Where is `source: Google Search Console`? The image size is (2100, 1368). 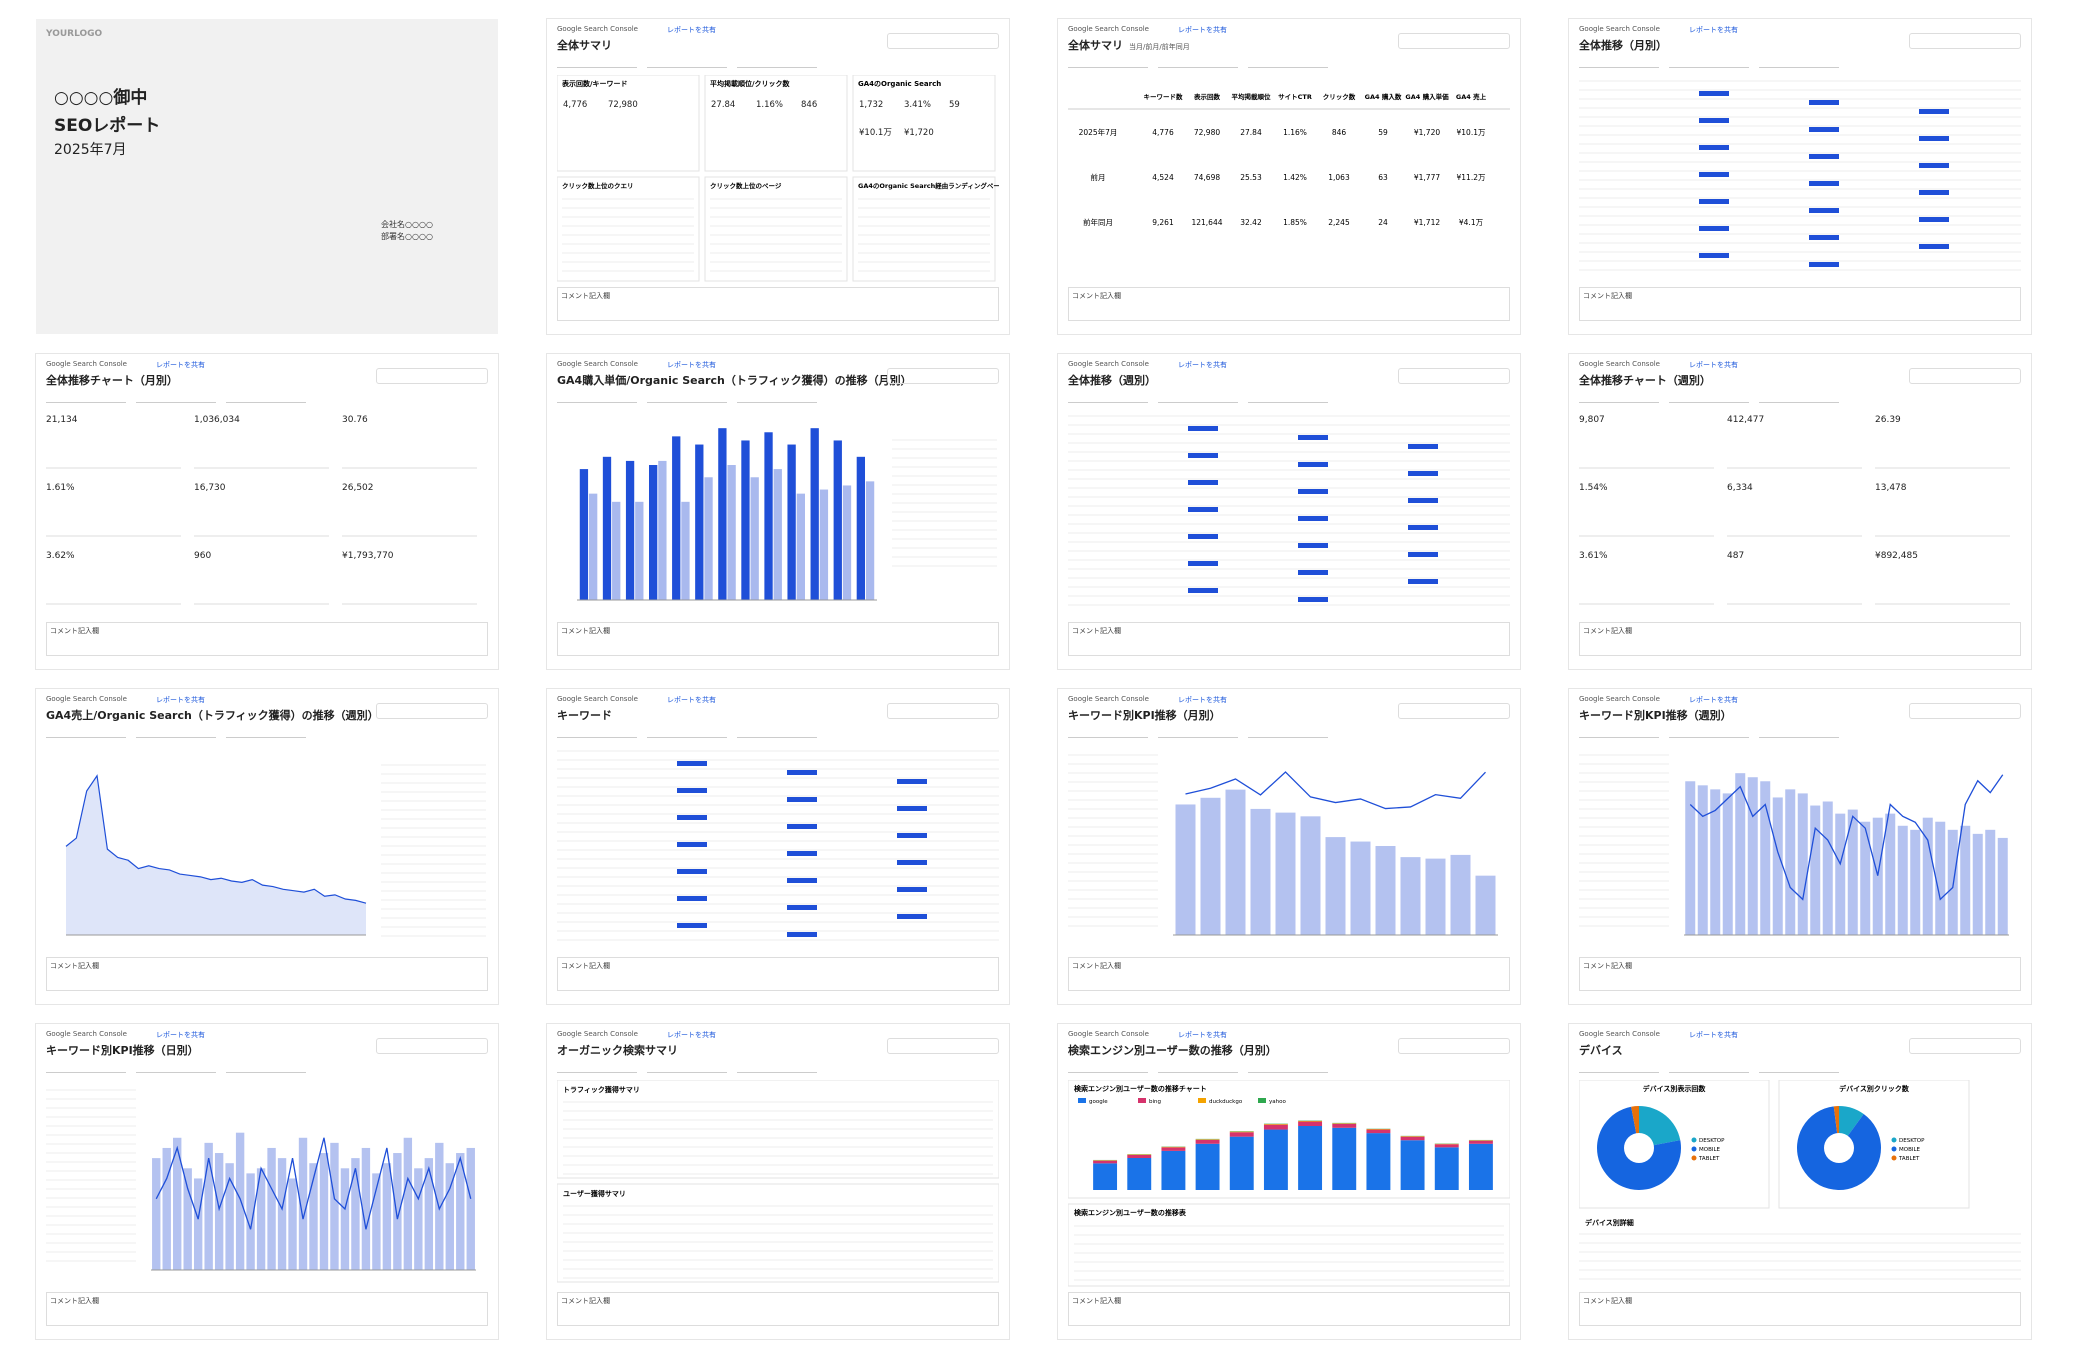
source: Google Search Console is located at coordinates (86, 1034).